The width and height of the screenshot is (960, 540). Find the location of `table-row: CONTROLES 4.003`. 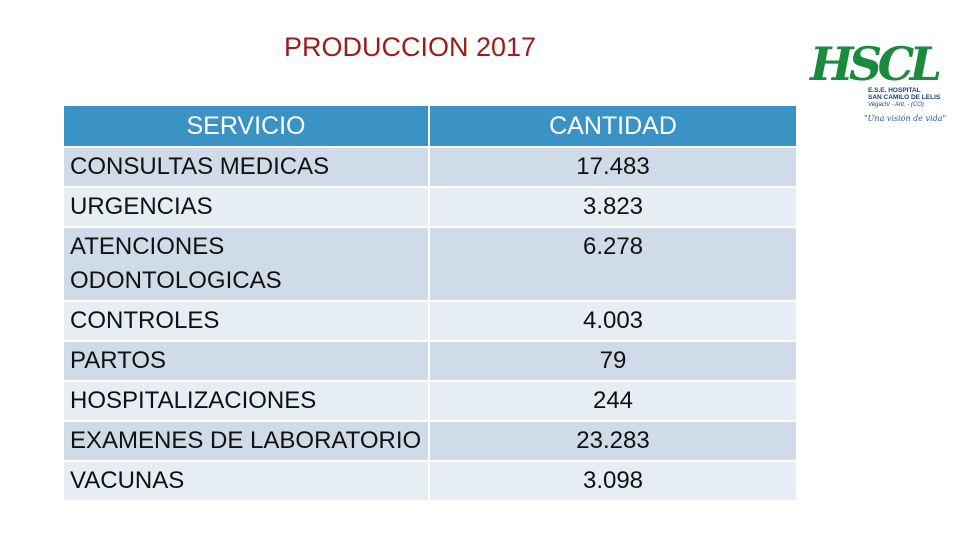

table-row: CONTROLES 4.003 is located at coordinates (430, 320).